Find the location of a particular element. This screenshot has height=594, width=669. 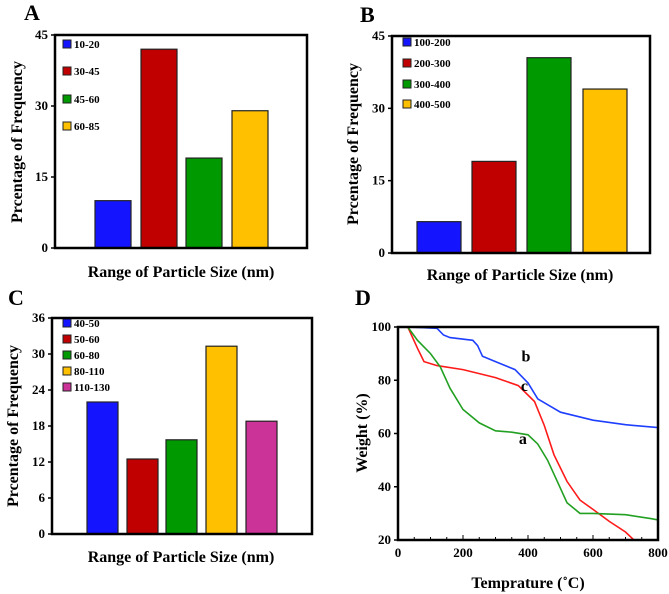

x-tick-label: 200 is located at coordinates (463, 552).